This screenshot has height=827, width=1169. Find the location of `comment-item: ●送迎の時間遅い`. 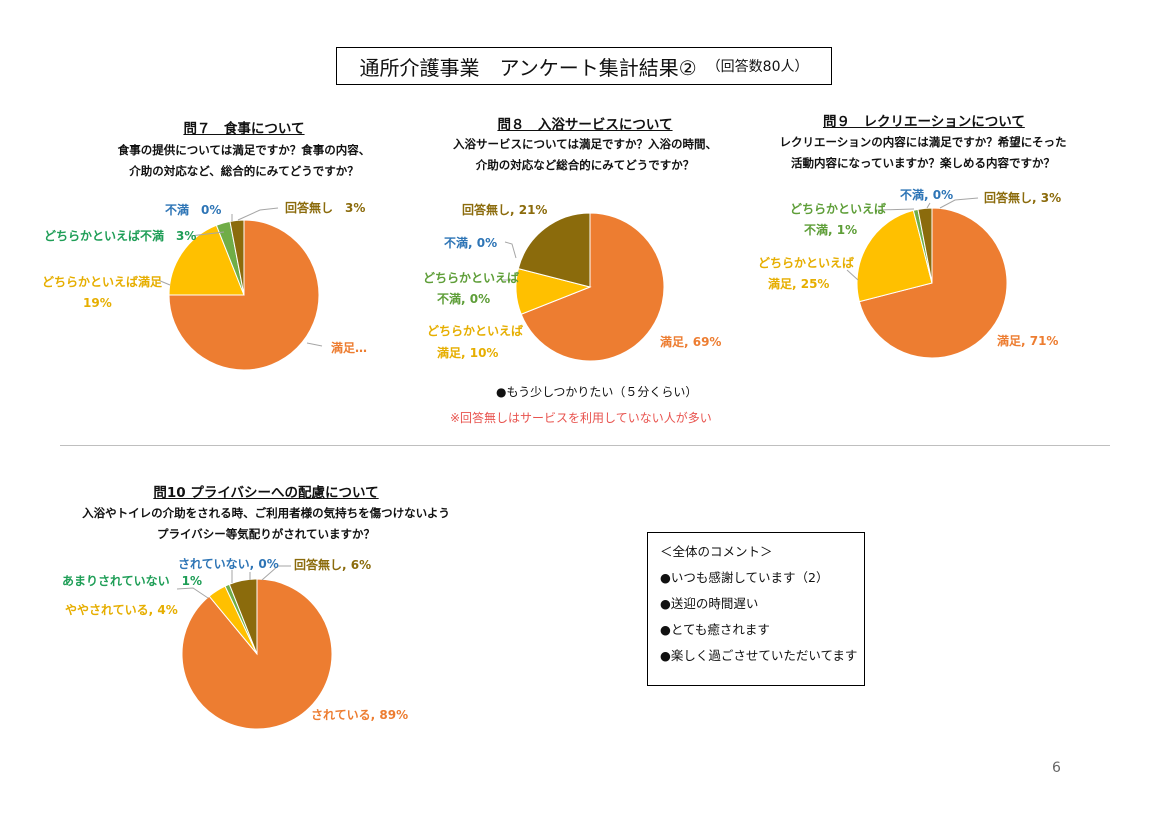

comment-item: ●送迎の時間遅い is located at coordinates (709, 603).